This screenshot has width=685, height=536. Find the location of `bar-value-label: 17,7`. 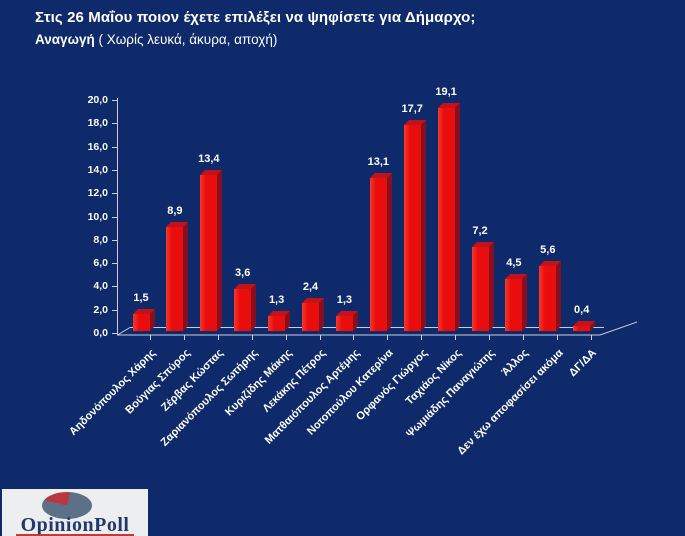

bar-value-label: 17,7 is located at coordinates (412, 108).